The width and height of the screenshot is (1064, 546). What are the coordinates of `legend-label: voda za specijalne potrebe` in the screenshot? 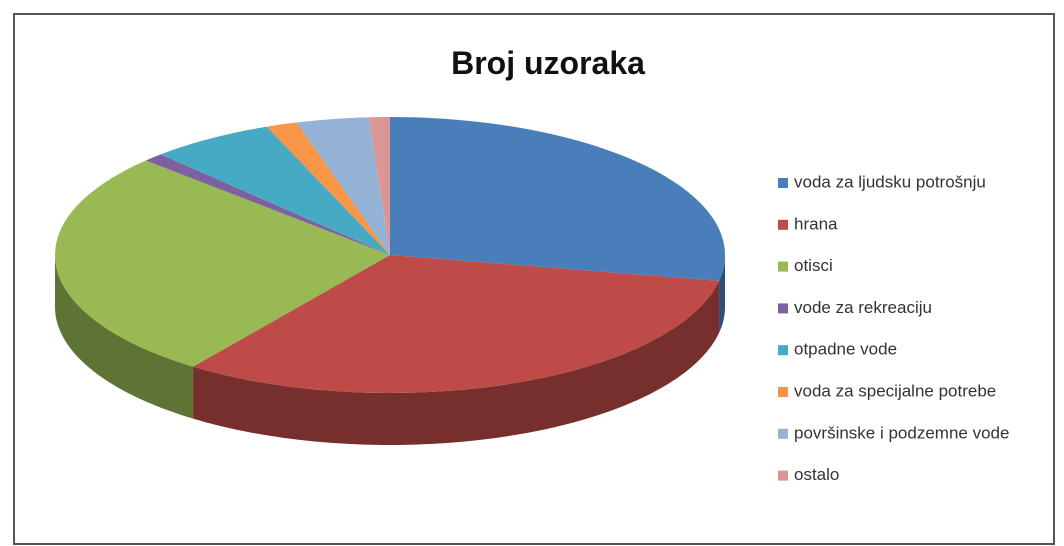 It's located at (895, 390).